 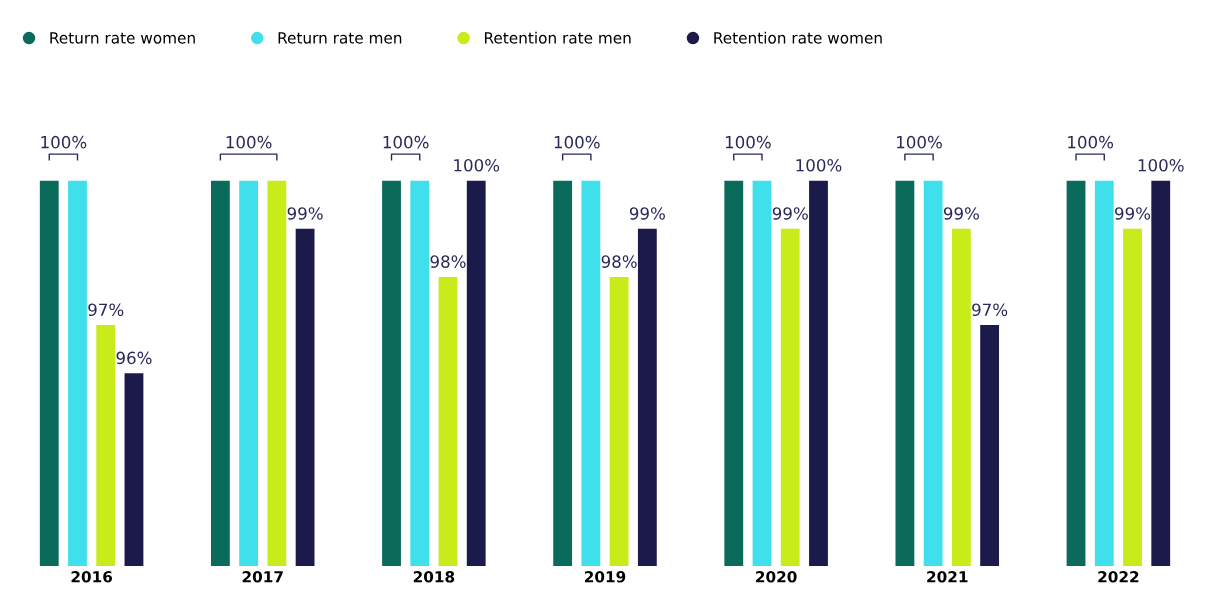 What do you see at coordinates (1118, 577) in the screenshot?
I see `x-tick-label: 2022` at bounding box center [1118, 577].